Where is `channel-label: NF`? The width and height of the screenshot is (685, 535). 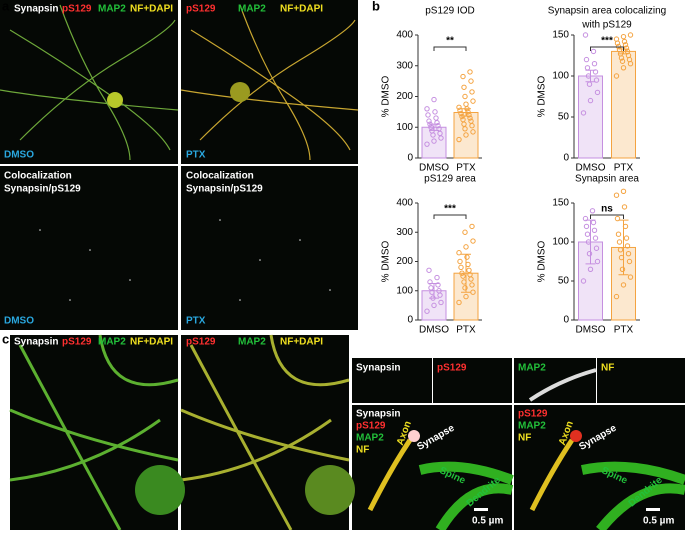 channel-label: NF is located at coordinates (524, 438).